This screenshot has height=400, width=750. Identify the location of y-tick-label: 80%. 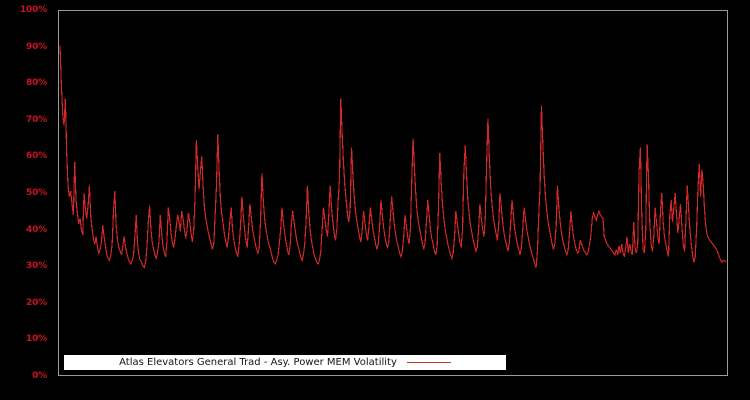
(36, 83).